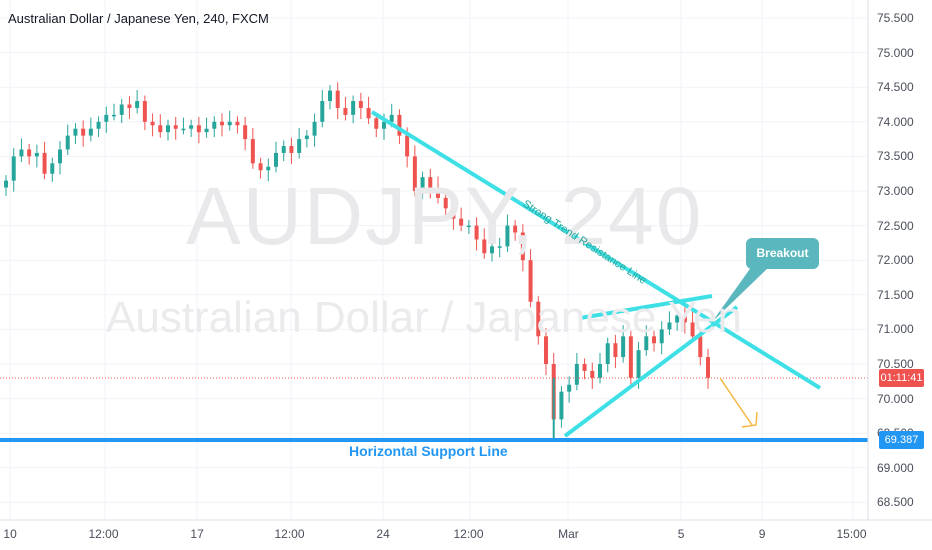 The width and height of the screenshot is (932, 550). Describe the element at coordinates (749, 419) in the screenshot. I see `projection-arrow-head` at that location.